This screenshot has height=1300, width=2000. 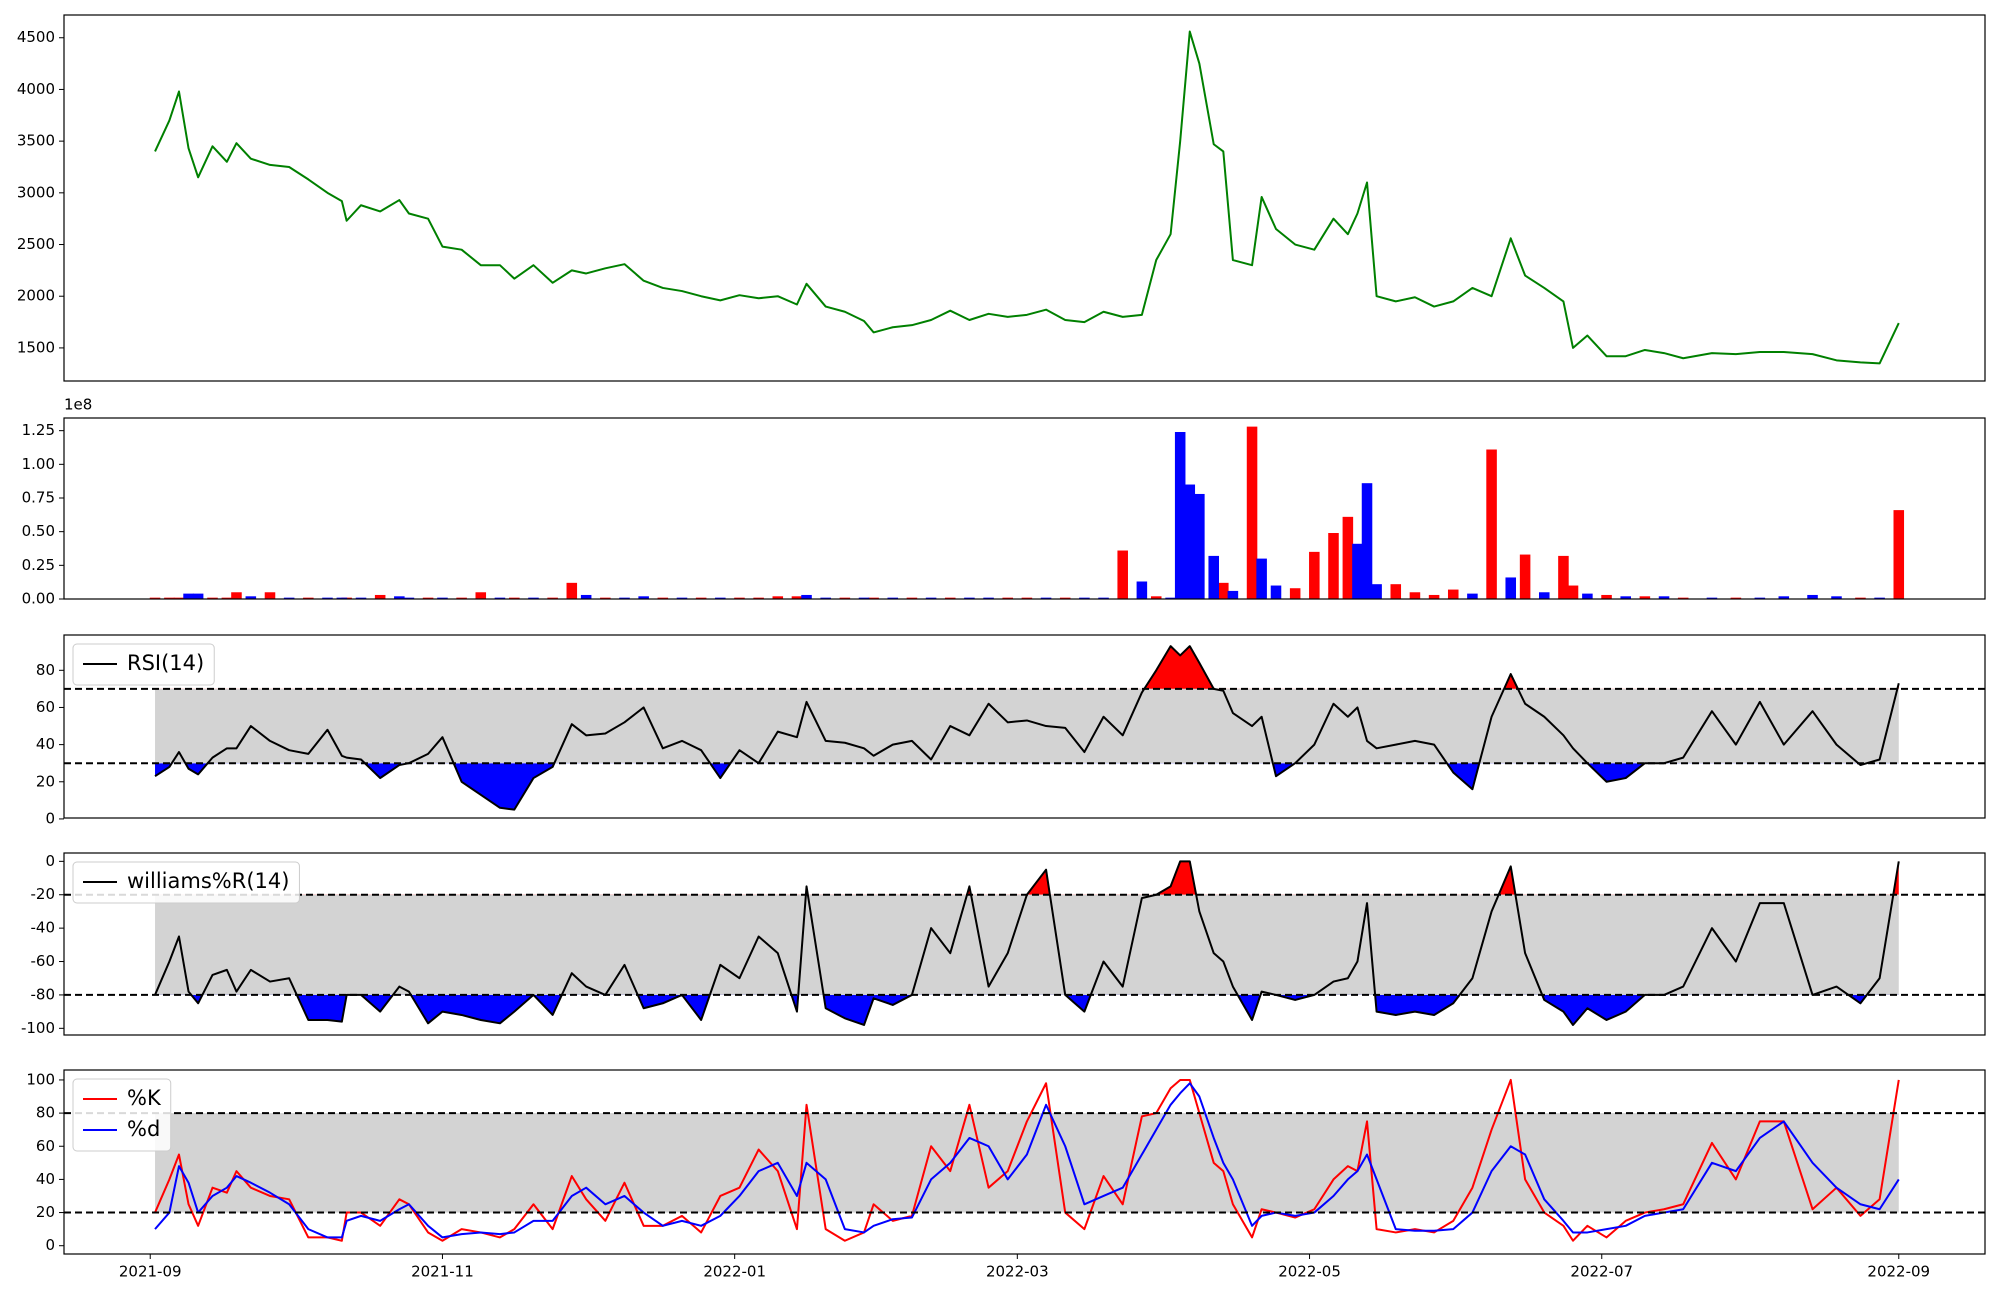 What do you see at coordinates (43, 928) in the screenshot?
I see `y-tick-label: -40` at bounding box center [43, 928].